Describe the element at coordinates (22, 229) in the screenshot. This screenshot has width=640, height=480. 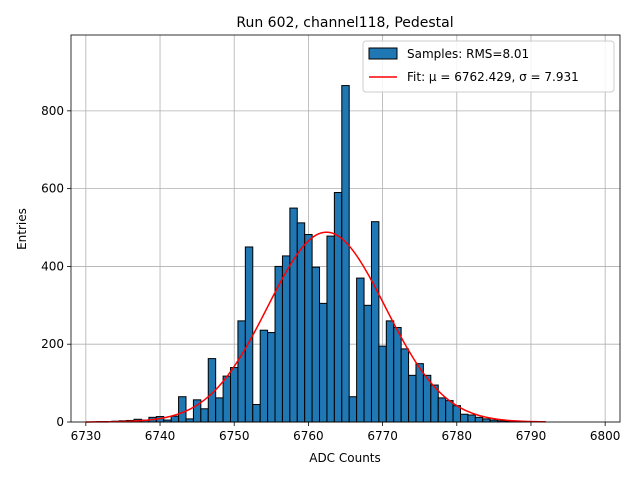
I see `y-axis-label: Entries` at that location.